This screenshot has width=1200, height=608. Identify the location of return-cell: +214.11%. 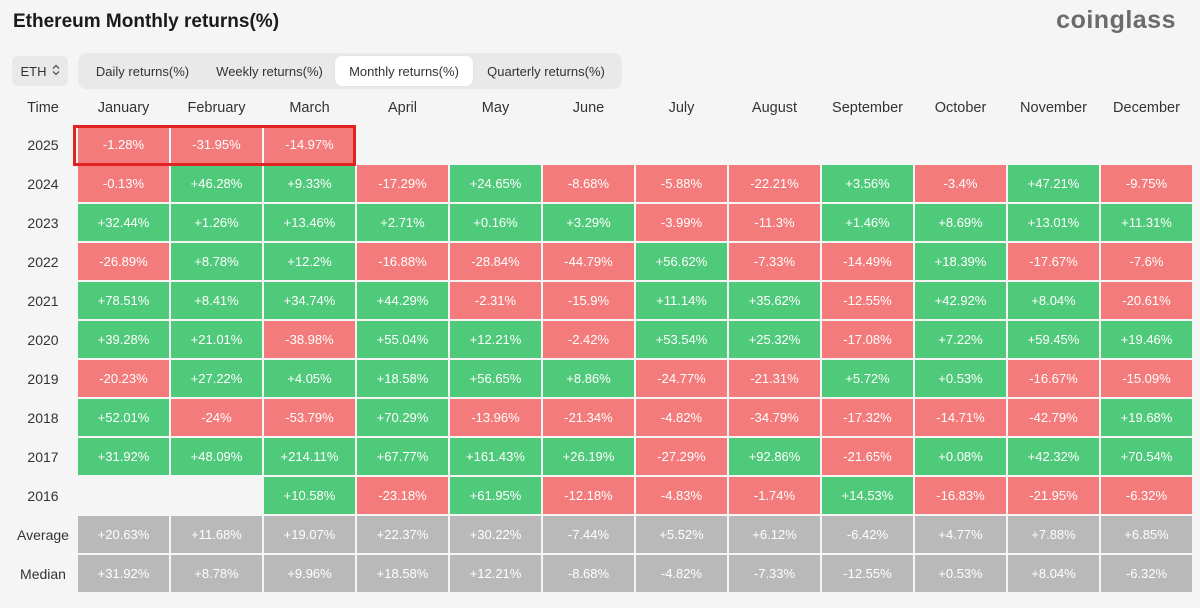
(309, 456).